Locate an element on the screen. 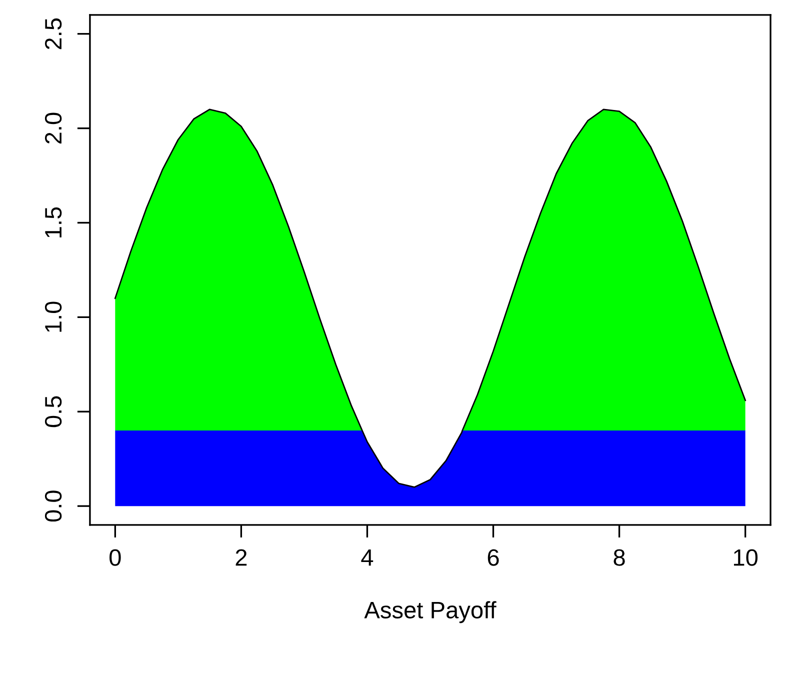 The height and width of the screenshot is (680, 796). y-tick-label: 1.0 is located at coordinates (53, 317).